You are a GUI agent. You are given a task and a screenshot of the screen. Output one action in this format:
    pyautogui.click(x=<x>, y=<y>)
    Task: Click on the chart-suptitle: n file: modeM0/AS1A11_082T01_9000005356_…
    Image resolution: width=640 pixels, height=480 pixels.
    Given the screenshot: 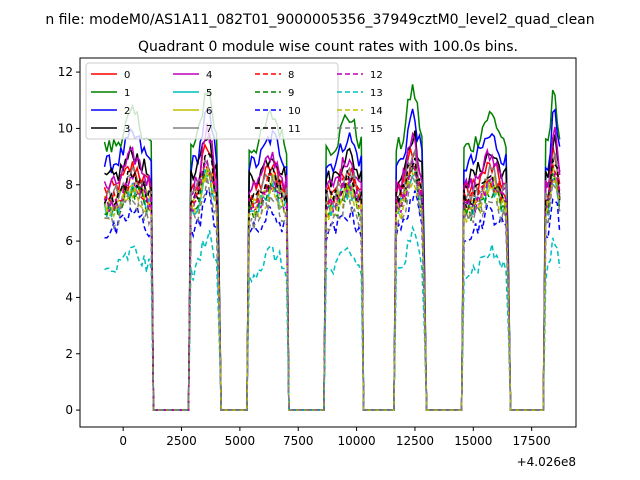 What is the action you would take?
    pyautogui.click(x=319, y=20)
    